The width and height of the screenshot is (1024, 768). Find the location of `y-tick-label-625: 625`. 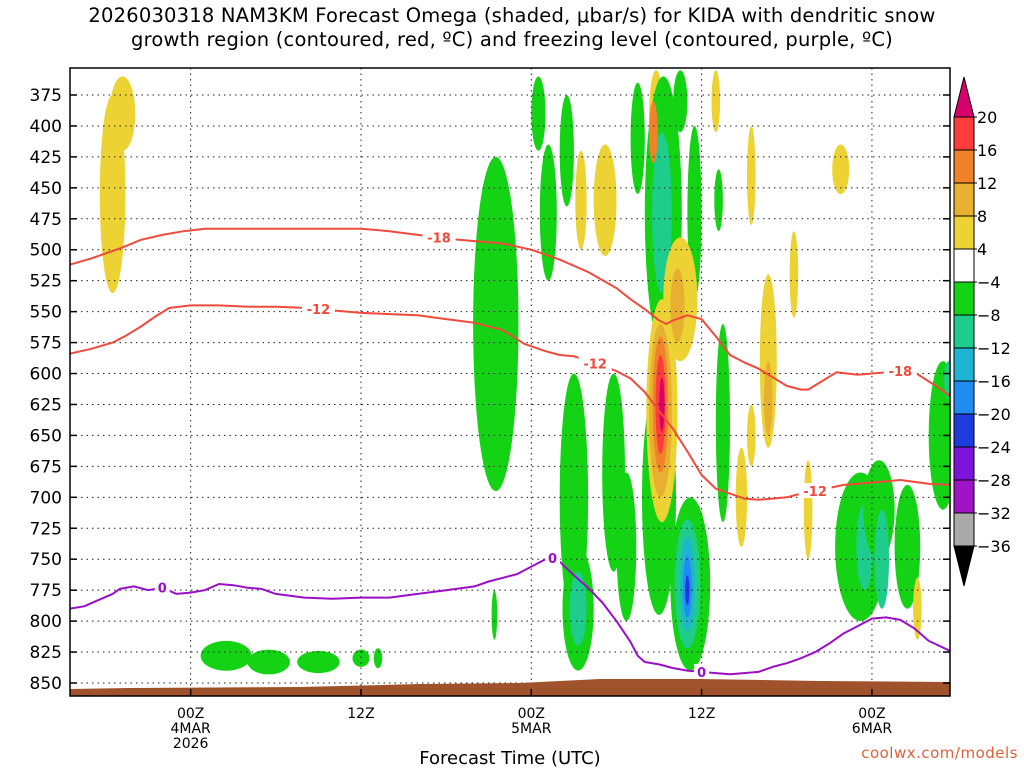

y-tick-label-625: 625 is located at coordinates (46, 405).